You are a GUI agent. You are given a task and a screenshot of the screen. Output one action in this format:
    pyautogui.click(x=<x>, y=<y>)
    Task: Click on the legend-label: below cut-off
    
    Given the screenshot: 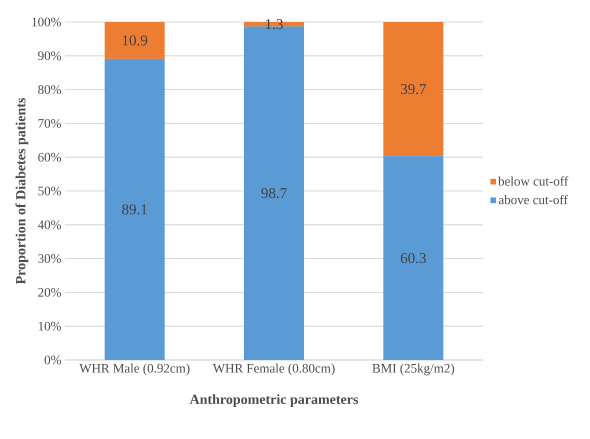 What is the action you would take?
    pyautogui.click(x=533, y=181)
    